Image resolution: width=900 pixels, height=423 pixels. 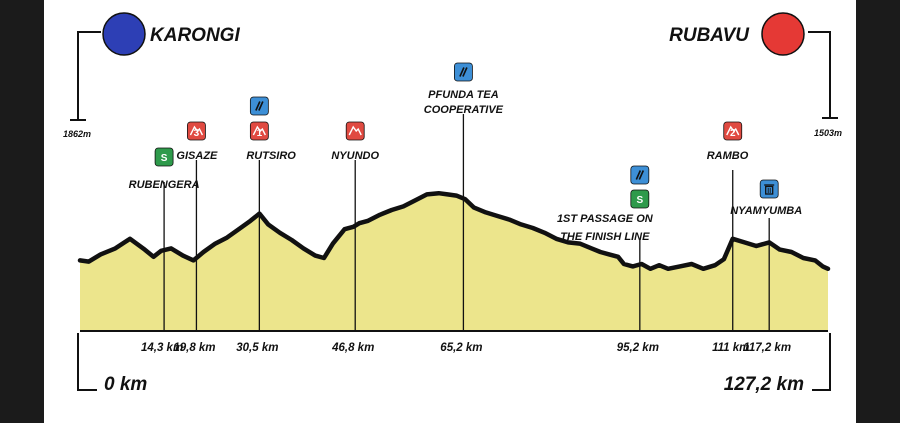 What do you see at coordinates (87, 362) in the screenshot?
I see `start-total-bracket` at bounding box center [87, 362].